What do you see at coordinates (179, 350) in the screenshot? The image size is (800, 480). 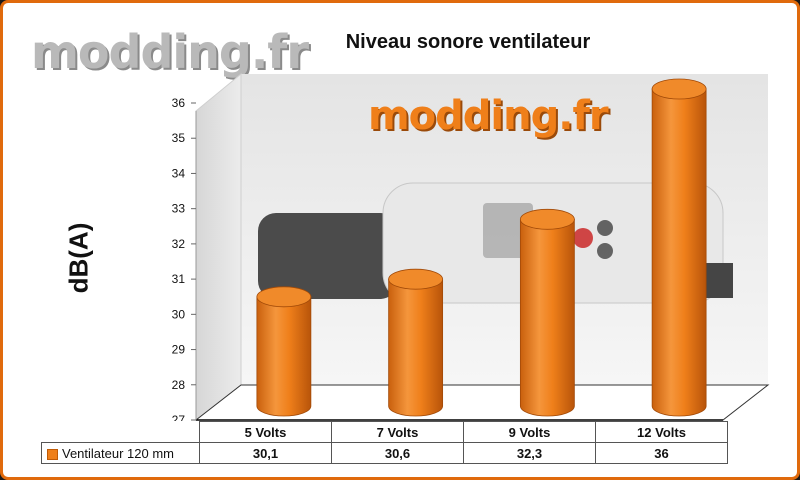 I see `y-tick-label: 29` at bounding box center [179, 350].